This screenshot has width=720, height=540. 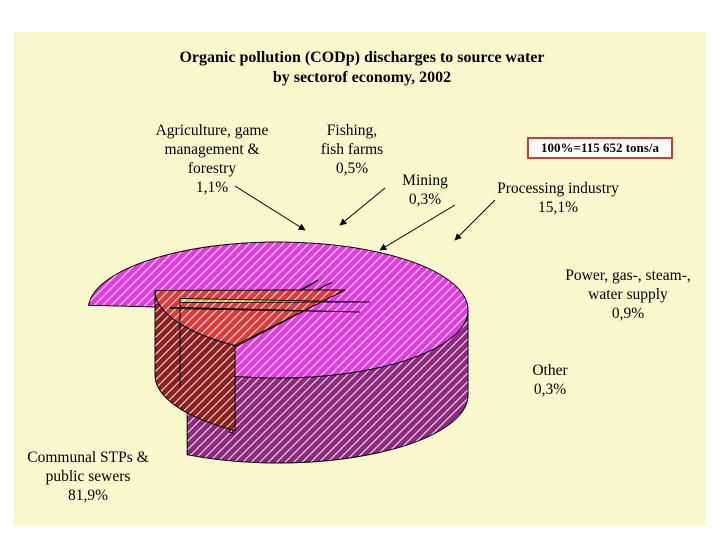 I want to click on label-power-line-1: water supply, so click(x=628, y=294).